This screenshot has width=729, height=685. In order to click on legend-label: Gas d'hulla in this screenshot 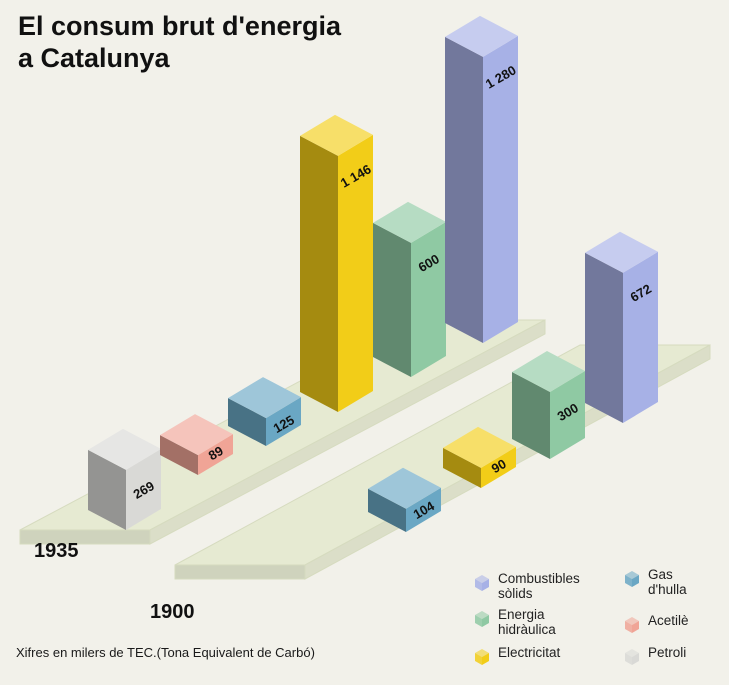, I will do `click(667, 582)`.